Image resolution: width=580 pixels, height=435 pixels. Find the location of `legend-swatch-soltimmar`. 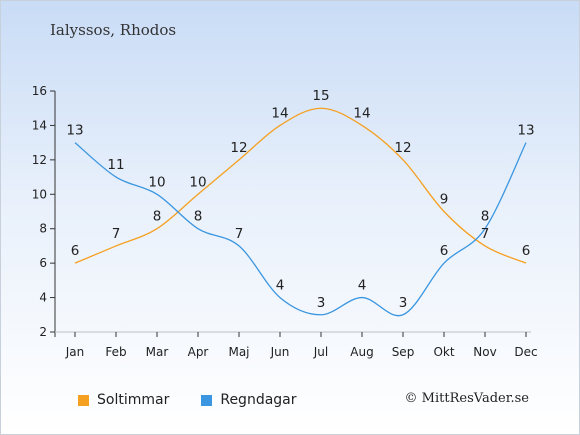

legend-swatch-soltimmar is located at coordinates (83, 400).